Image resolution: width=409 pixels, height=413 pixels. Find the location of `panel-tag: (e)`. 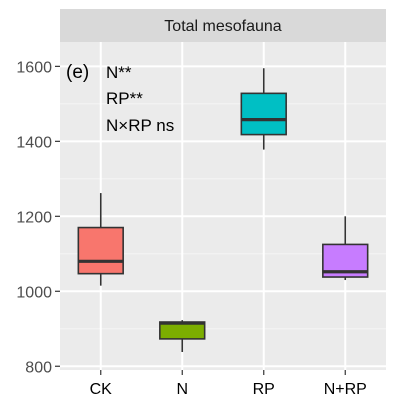

panel-tag: (e) is located at coordinates (77, 72).